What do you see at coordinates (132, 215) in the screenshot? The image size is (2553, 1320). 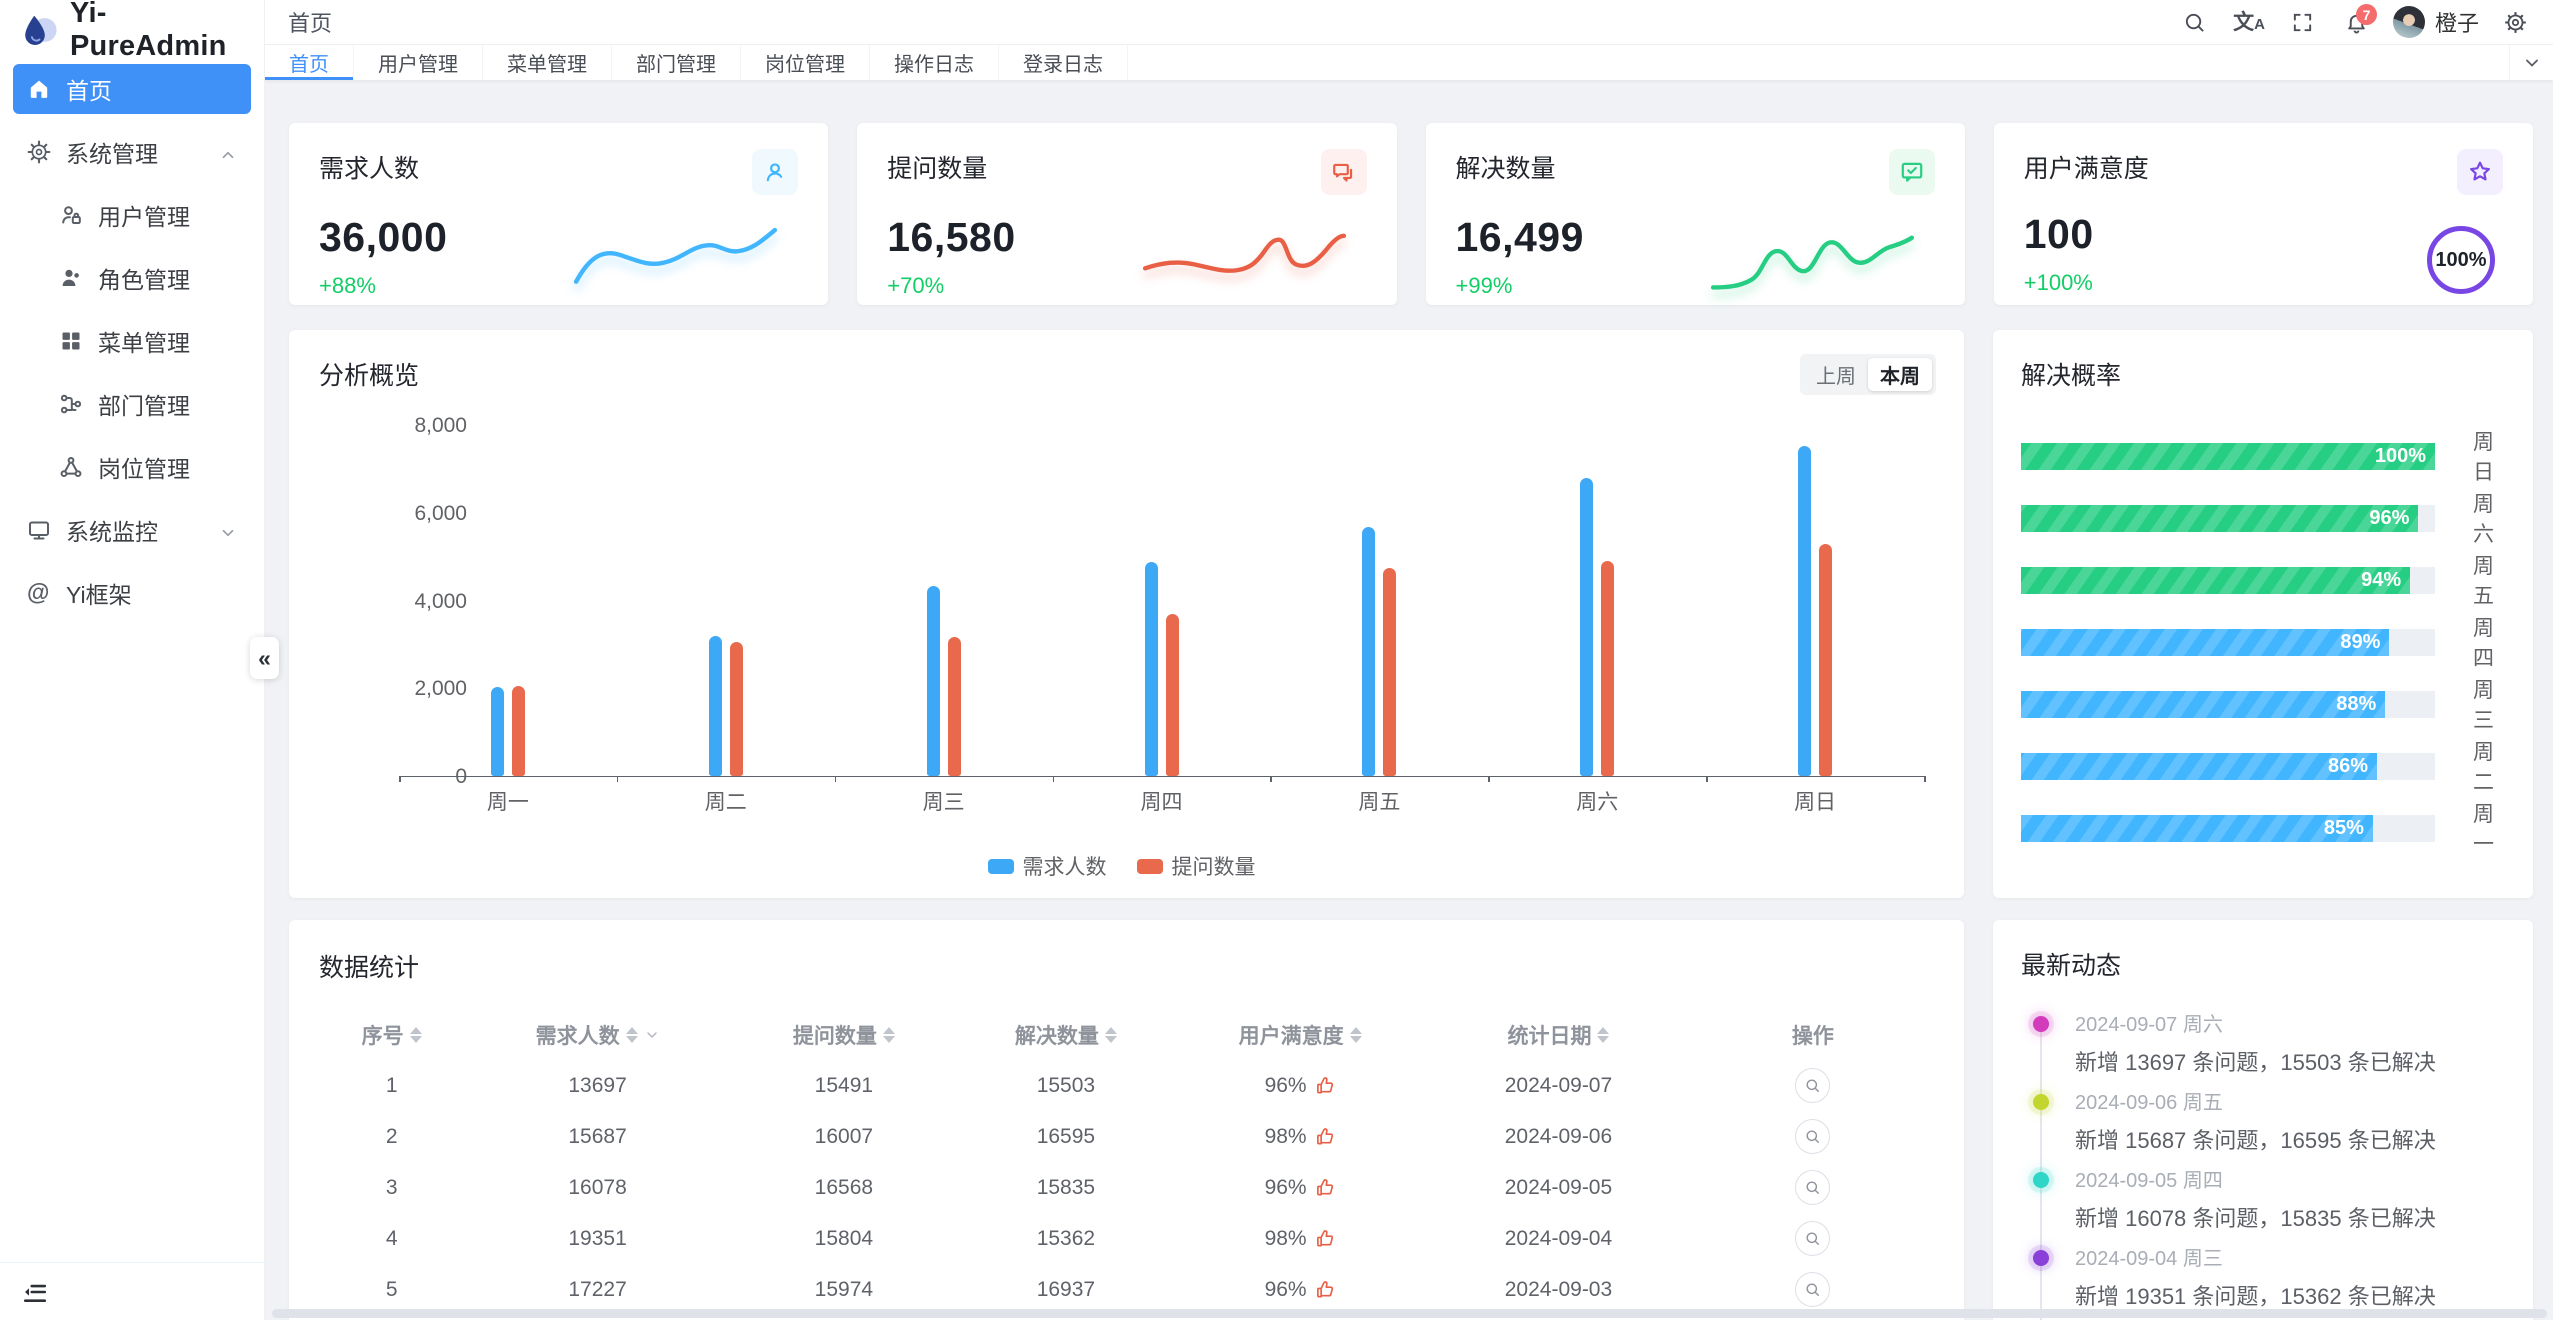 I see `sidebar-item-用户管理: 用户管理` at bounding box center [132, 215].